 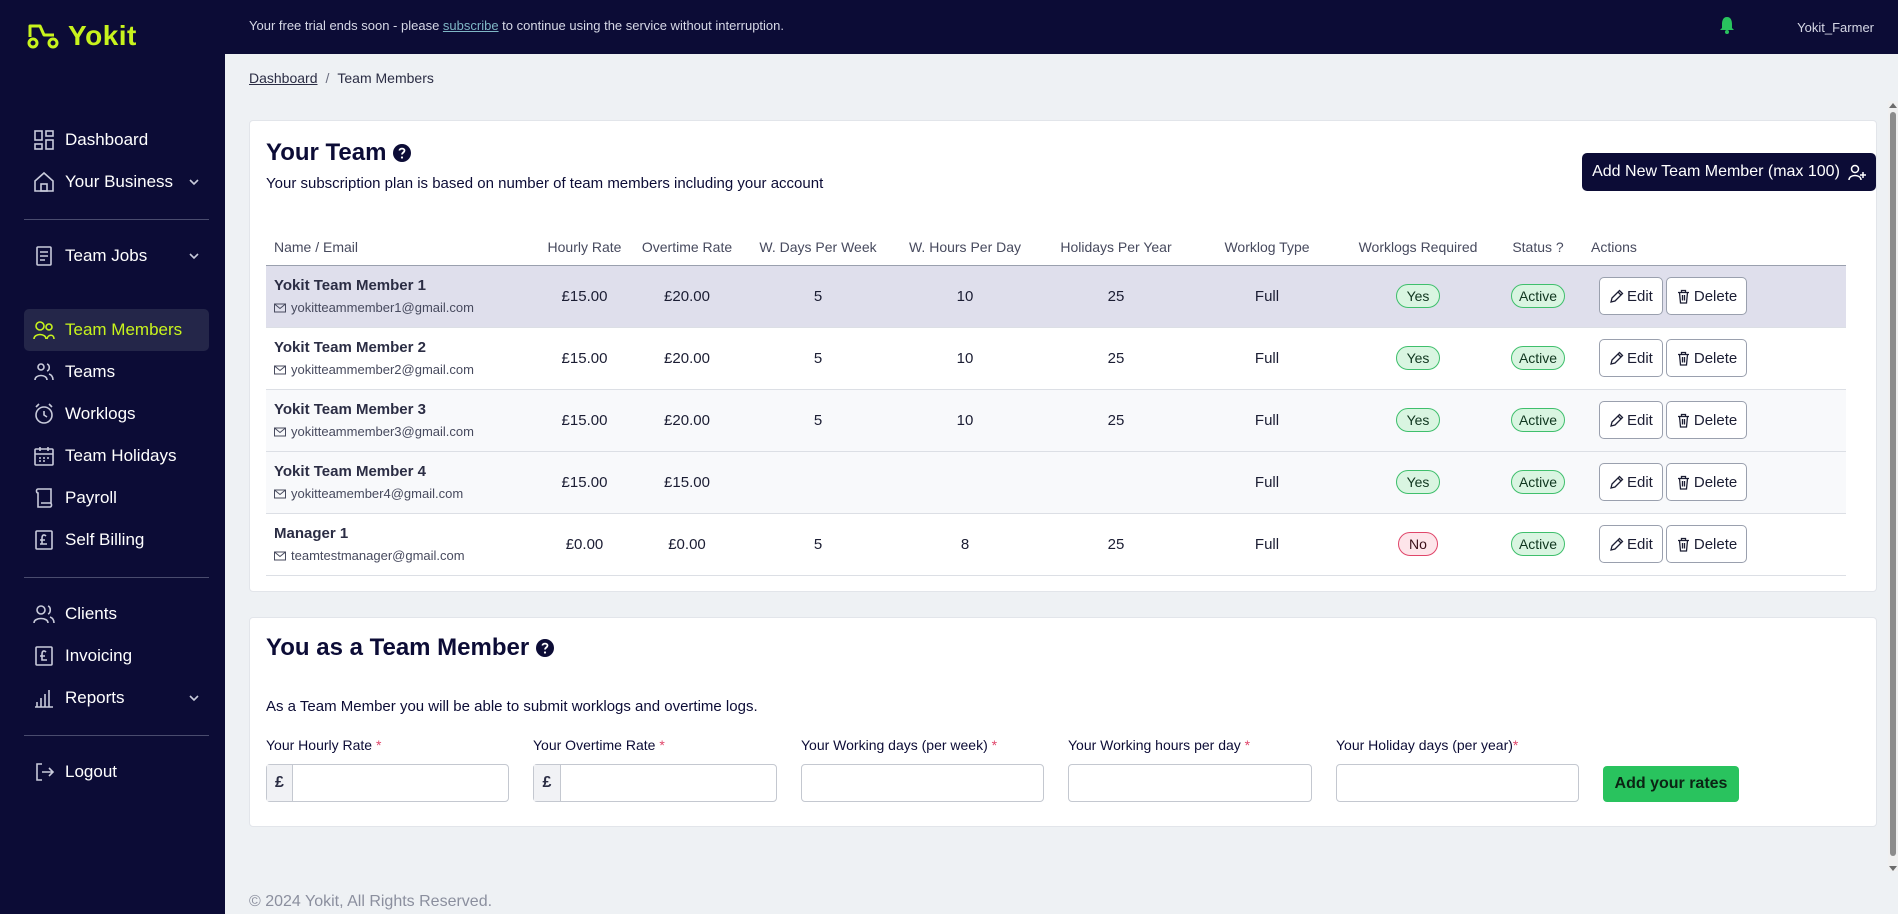 I want to click on sidebar-item-self-billing: Self Billing, so click(x=116, y=540).